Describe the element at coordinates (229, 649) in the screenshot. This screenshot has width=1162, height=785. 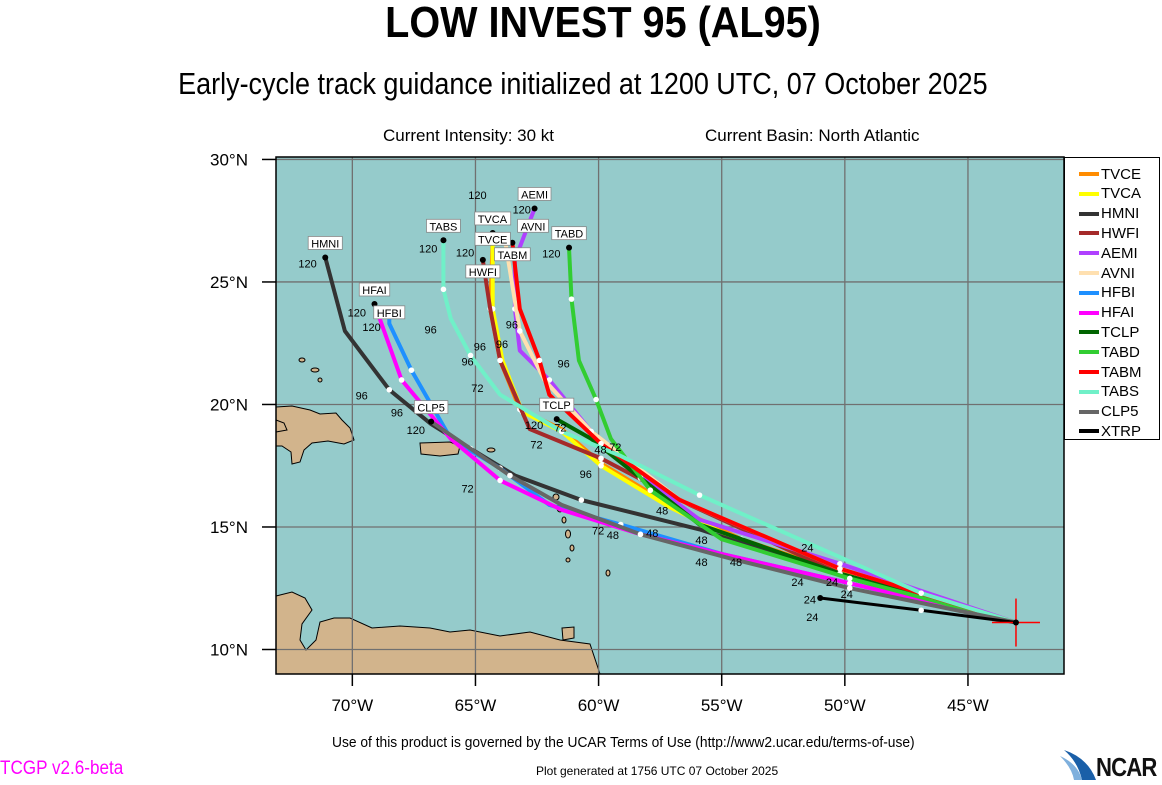
I see `y-tick-label: 10°N` at that location.